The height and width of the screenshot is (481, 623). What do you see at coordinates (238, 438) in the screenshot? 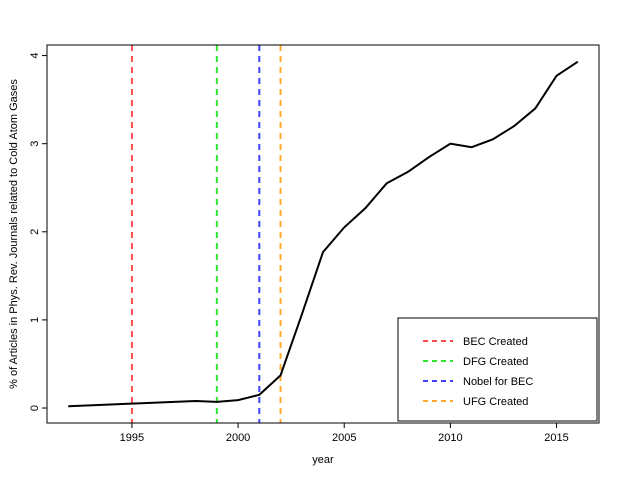
I see `x-tick-label: 2000` at bounding box center [238, 438].